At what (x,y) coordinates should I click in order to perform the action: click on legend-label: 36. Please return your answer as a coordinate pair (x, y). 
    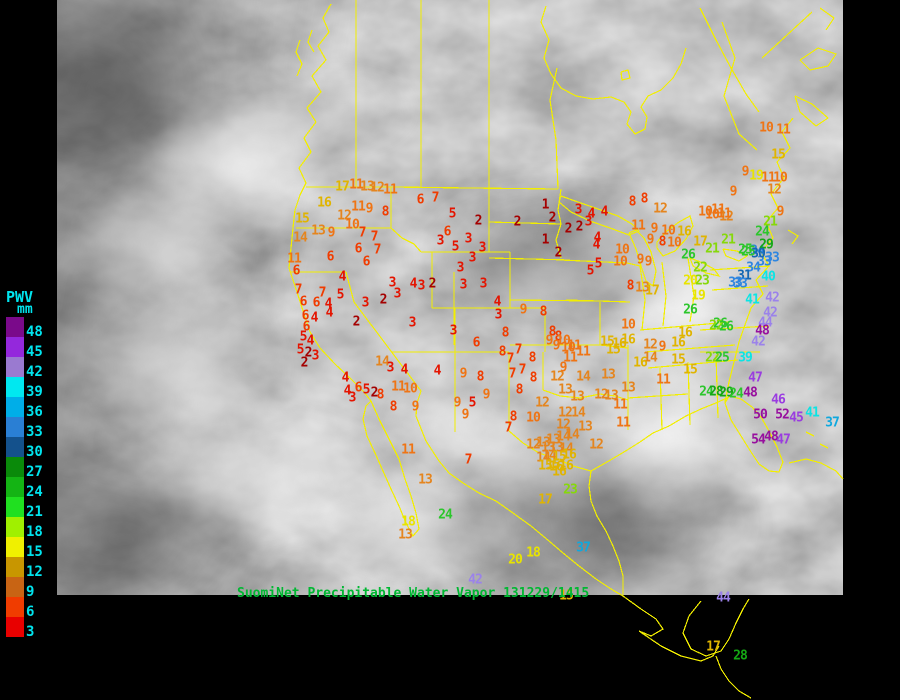
    Looking at the image, I should click on (34, 412).